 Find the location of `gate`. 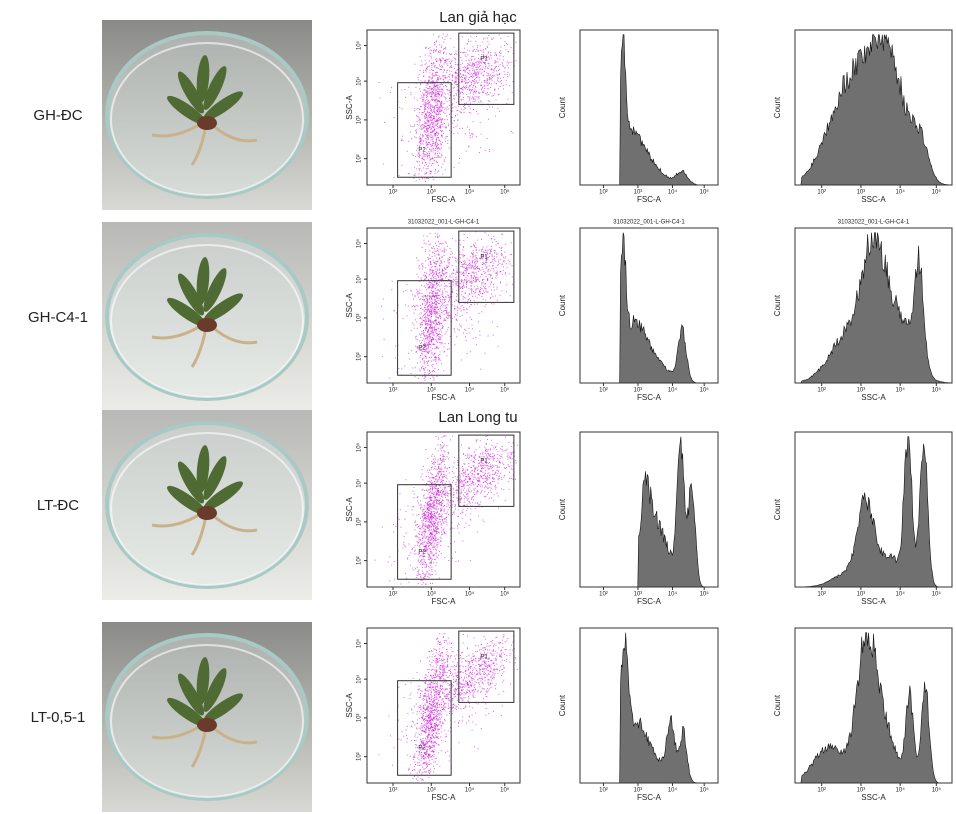

gate is located at coordinates (425, 130).